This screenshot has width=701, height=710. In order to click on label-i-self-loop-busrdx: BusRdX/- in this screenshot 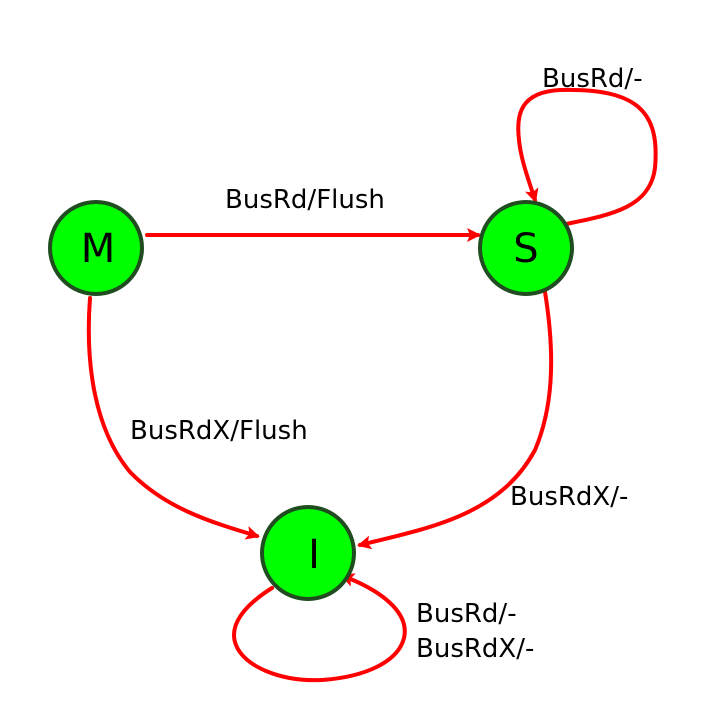, I will do `click(475, 649)`.